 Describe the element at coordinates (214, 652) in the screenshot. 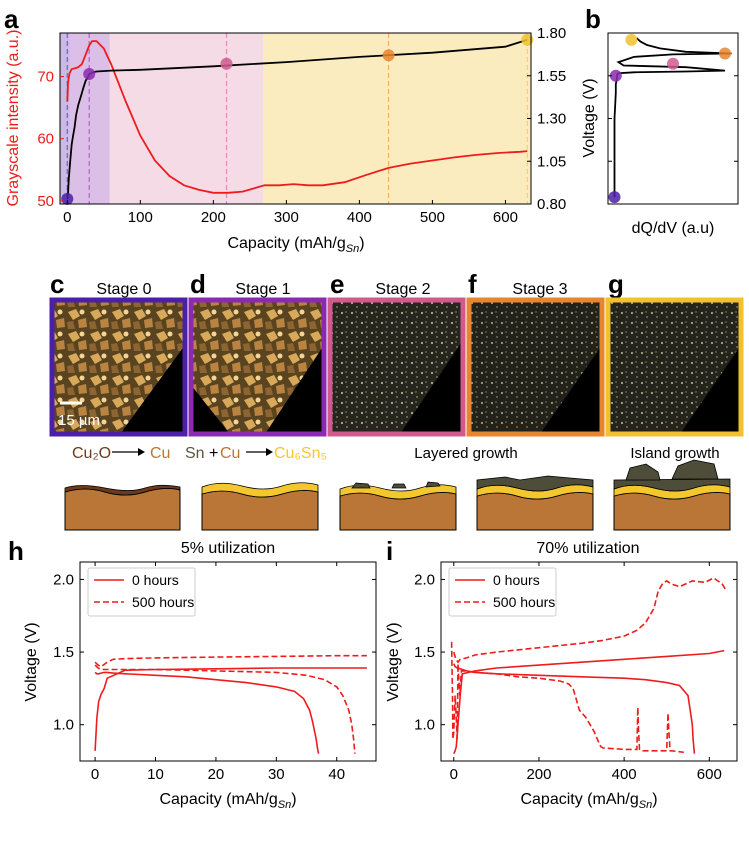

I see `plot-h-yticks: 1.0 1.5 2.0` at that location.